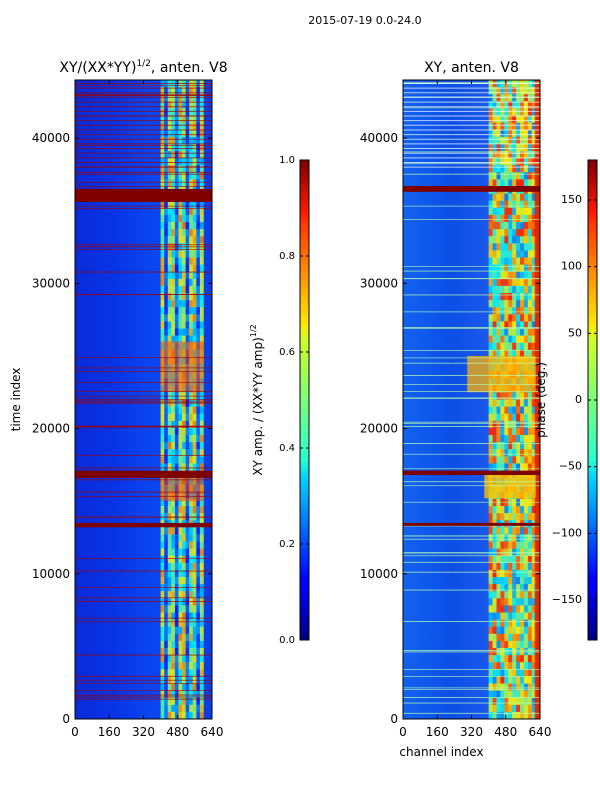  What do you see at coordinates (287, 640) in the screenshot?
I see `colorbar-tick-label: 0.0` at bounding box center [287, 640].